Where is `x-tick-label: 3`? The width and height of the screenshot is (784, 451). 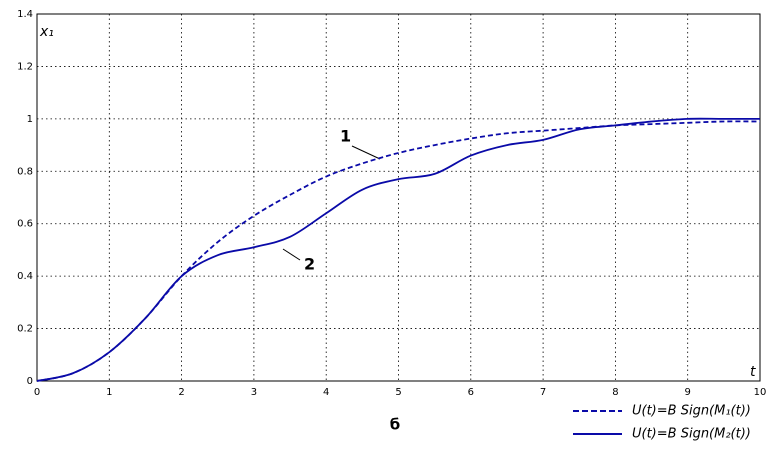
x-tick-label: 3 is located at coordinates (254, 392).